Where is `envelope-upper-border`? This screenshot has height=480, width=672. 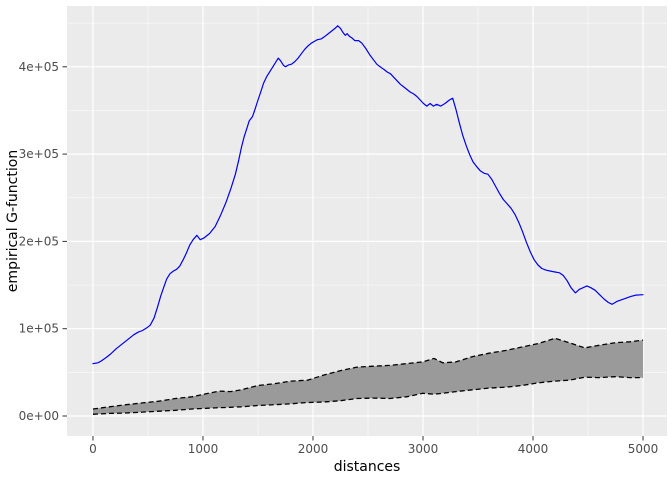 envelope-upper-border is located at coordinates (368, 373).